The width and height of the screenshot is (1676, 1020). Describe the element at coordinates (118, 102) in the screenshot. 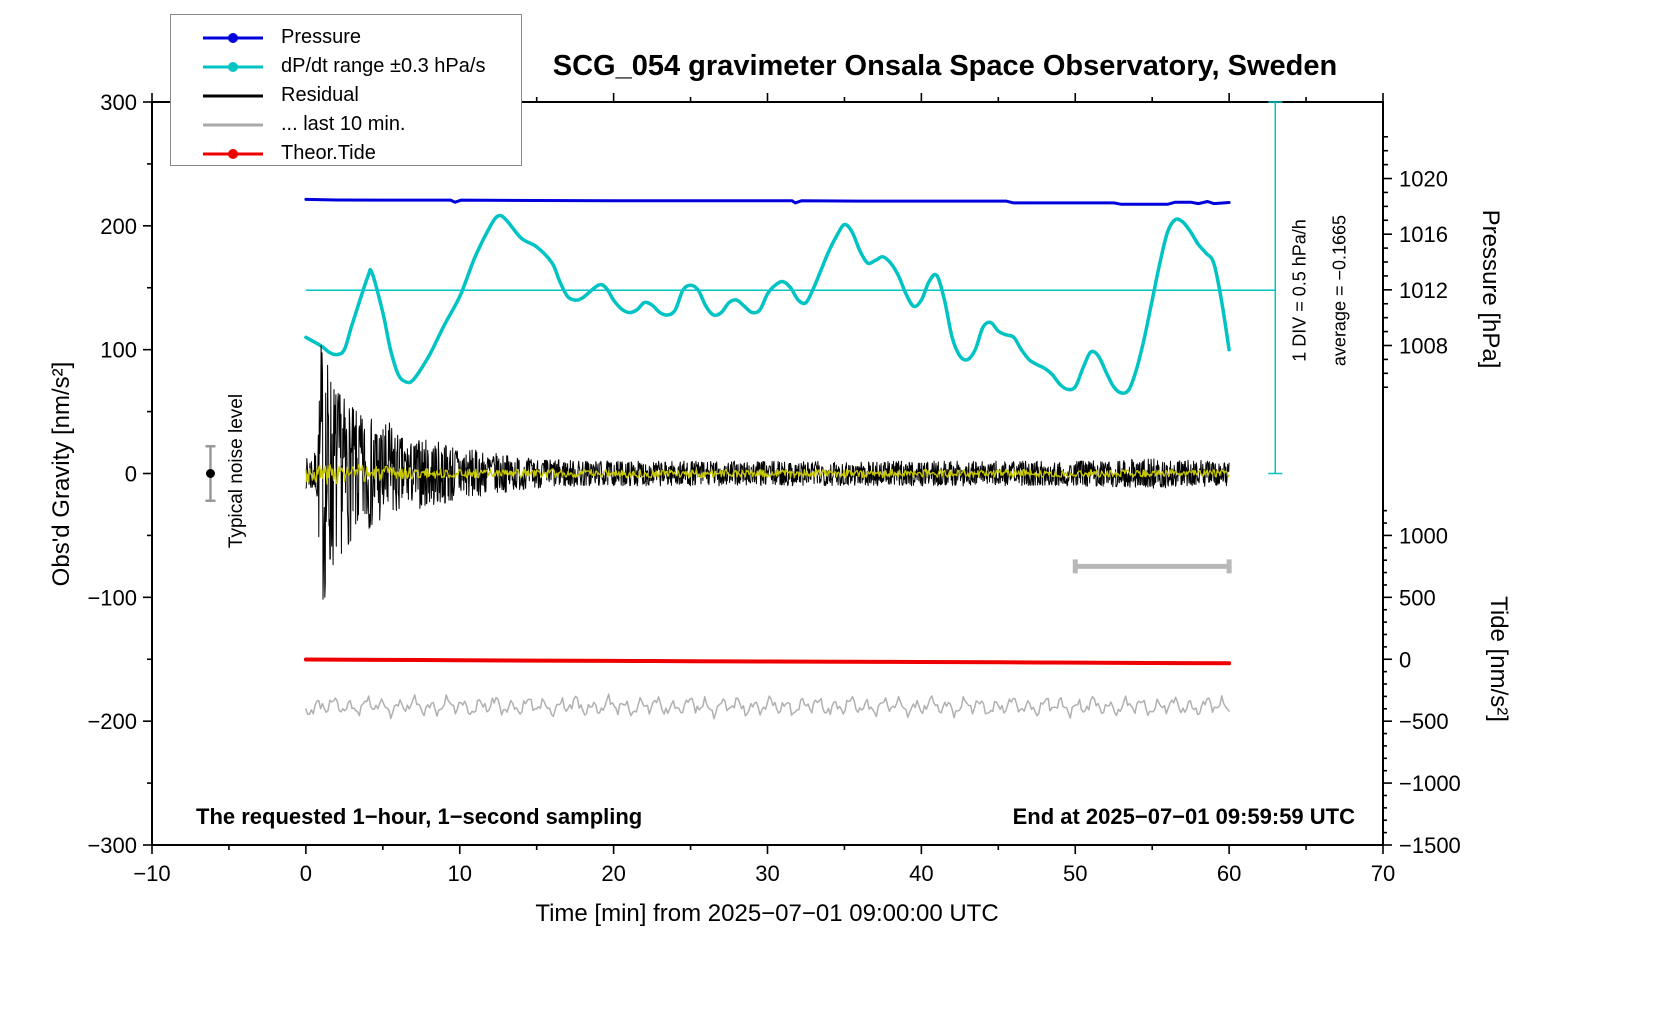

I see `svg-text: 300` at that location.